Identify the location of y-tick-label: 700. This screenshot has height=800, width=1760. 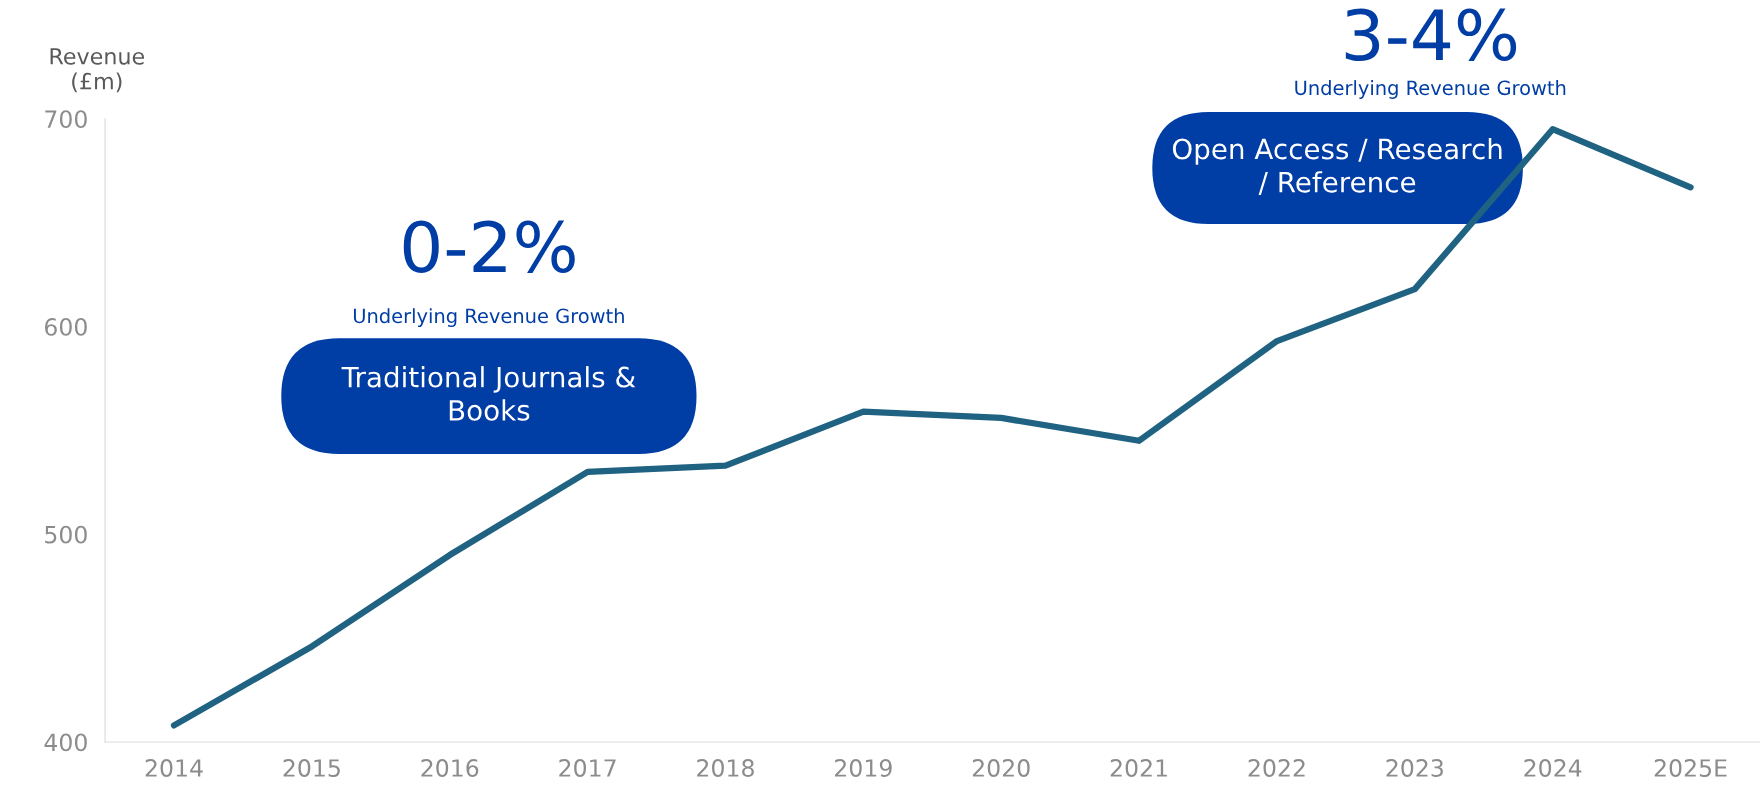
(66, 119).